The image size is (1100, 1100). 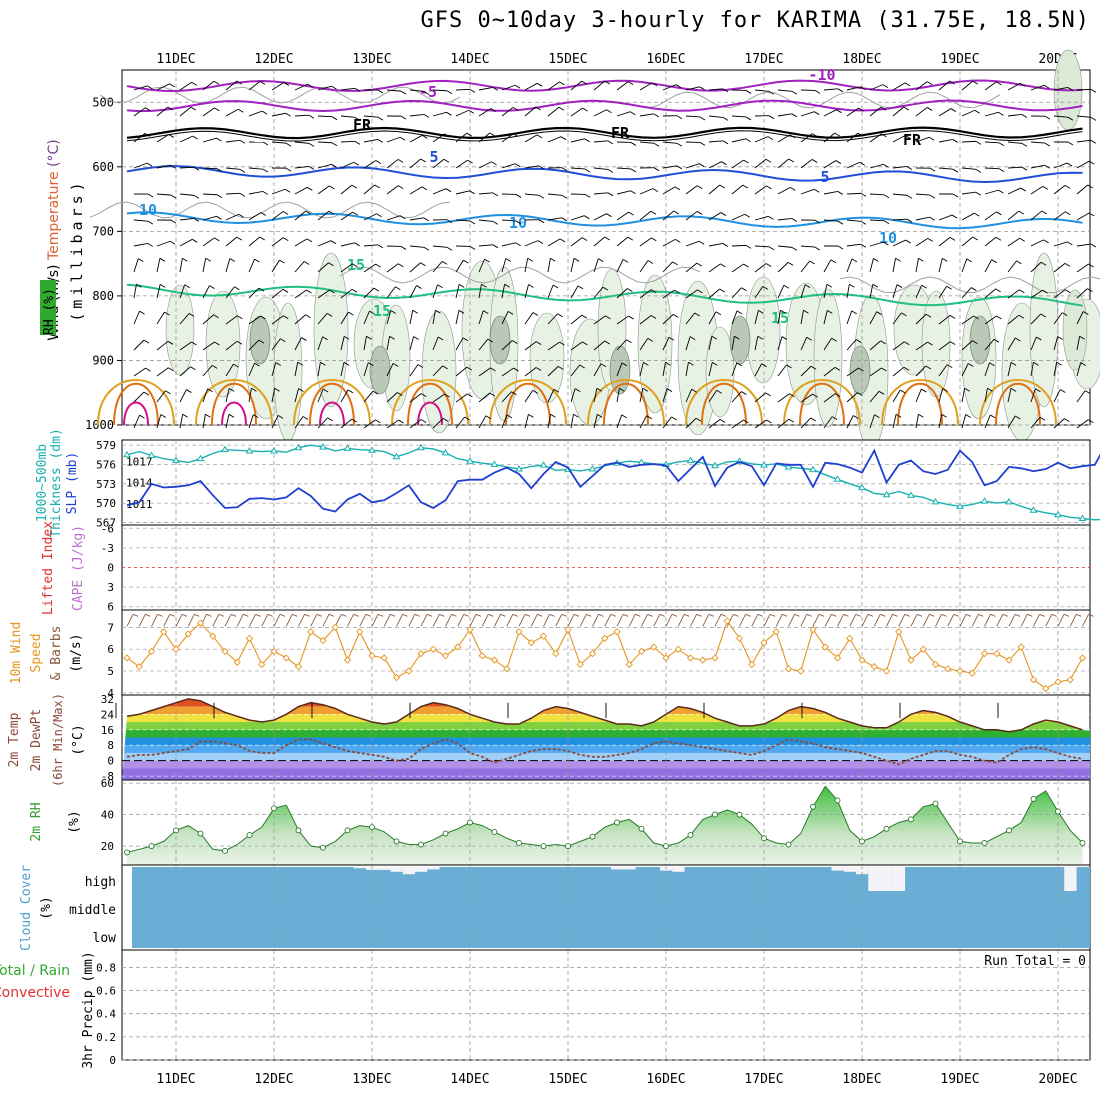 I want to click on pressure-tick: 600, so click(x=103, y=167).